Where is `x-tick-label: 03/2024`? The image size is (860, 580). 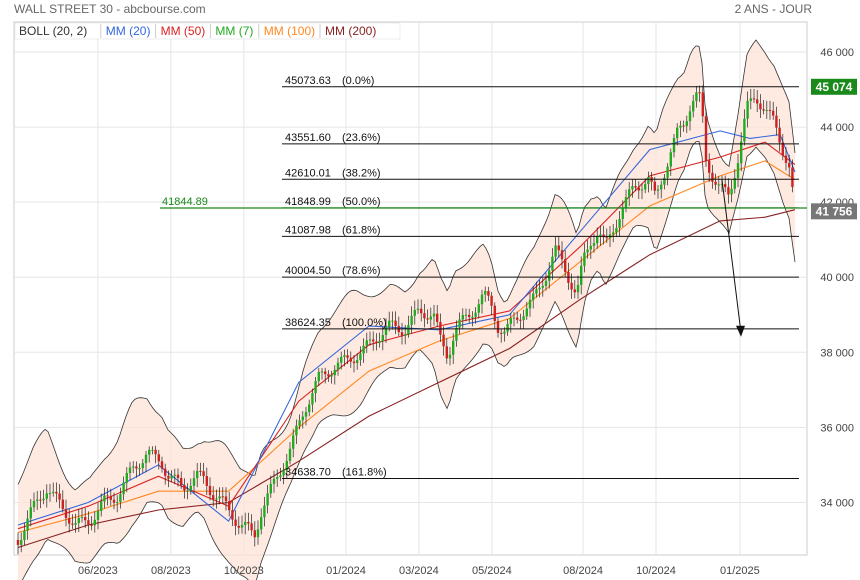 x-tick-label: 03/2024 is located at coordinates (419, 571).